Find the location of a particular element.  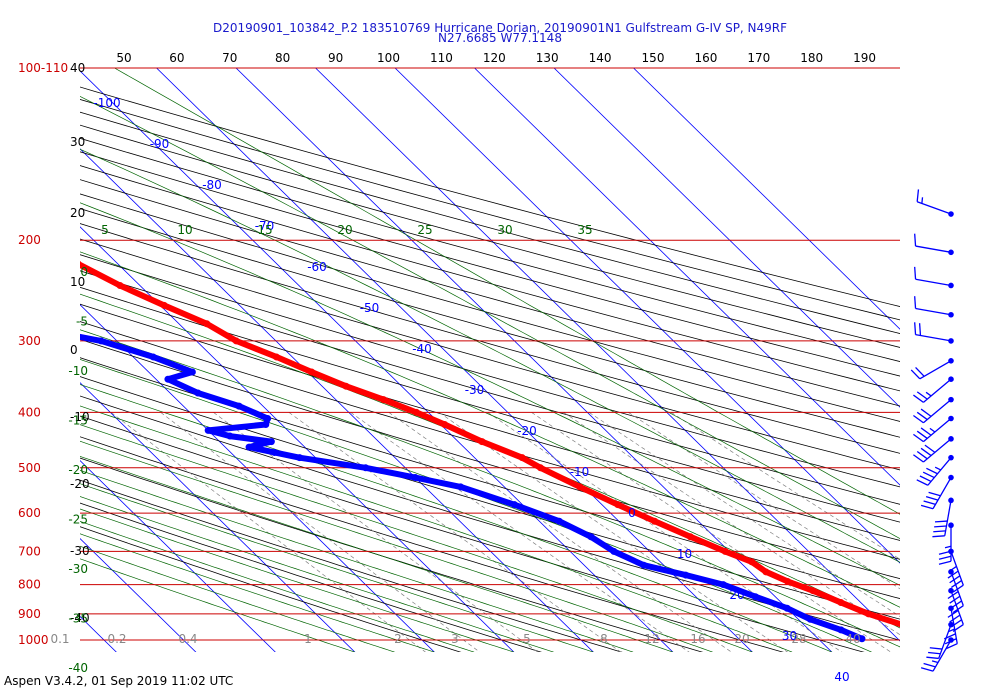

top-axis-tick-label: 170 is located at coordinates (758, 58).